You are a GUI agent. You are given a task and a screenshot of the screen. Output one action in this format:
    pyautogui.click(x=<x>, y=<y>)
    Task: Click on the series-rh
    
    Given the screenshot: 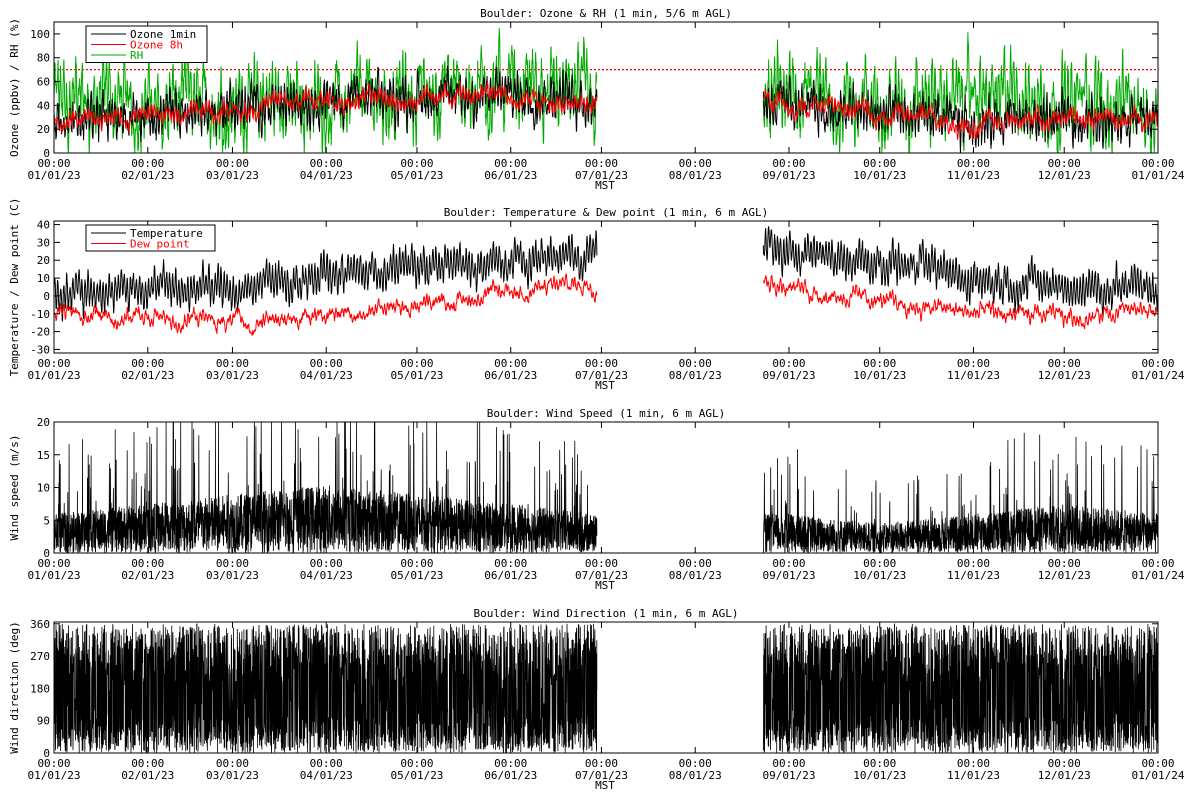 What is the action you would take?
    pyautogui.click(x=606, y=90)
    